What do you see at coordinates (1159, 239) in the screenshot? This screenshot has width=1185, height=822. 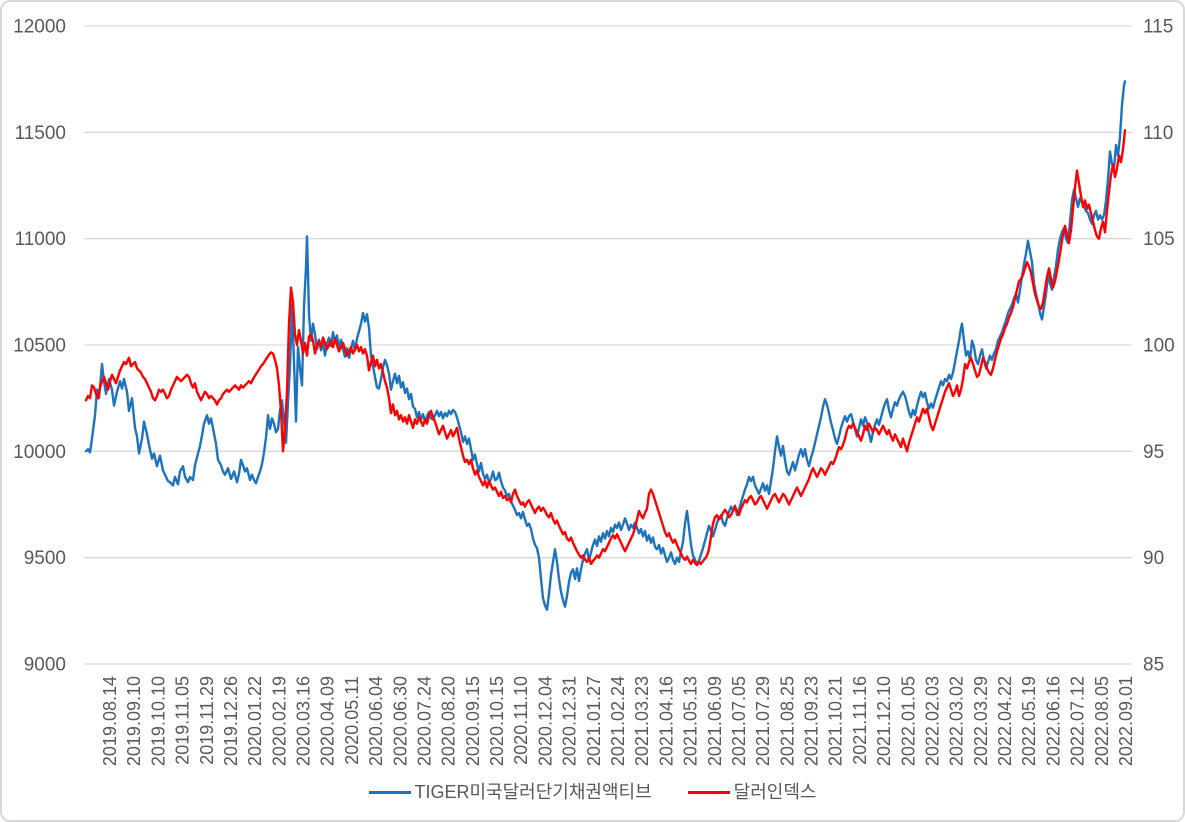 I see `y-axis-right-tick-label: 105` at bounding box center [1159, 239].